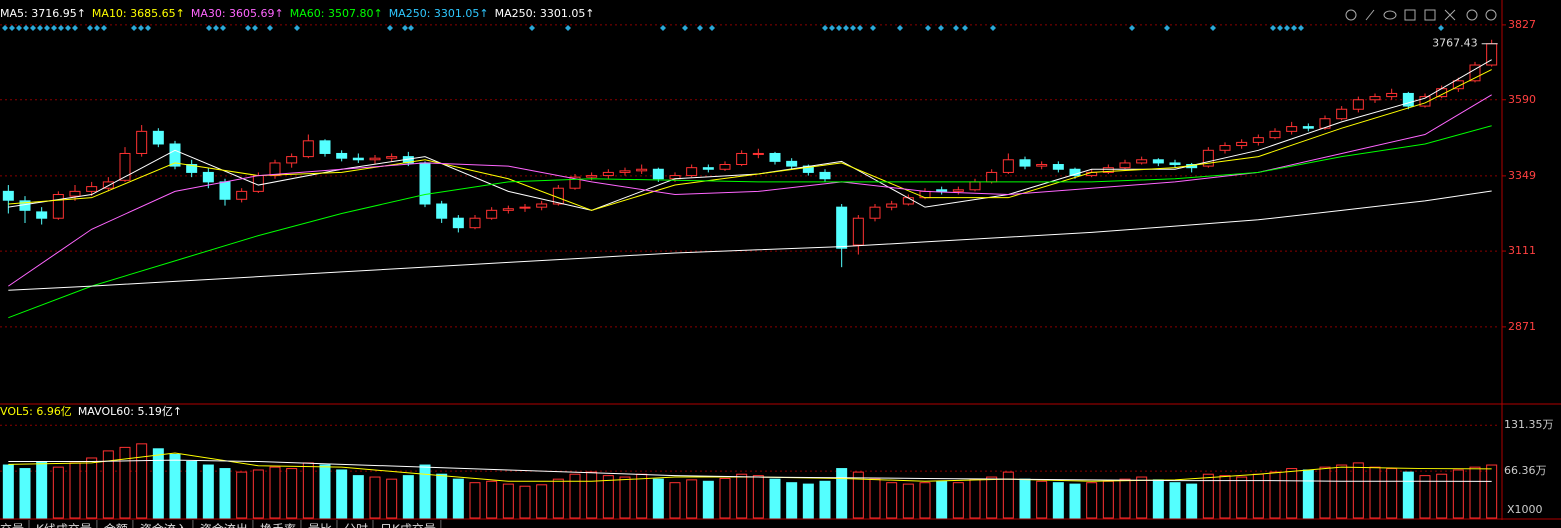  Describe the element at coordinates (1450, 15) in the screenshot. I see `tool-icon` at that location.